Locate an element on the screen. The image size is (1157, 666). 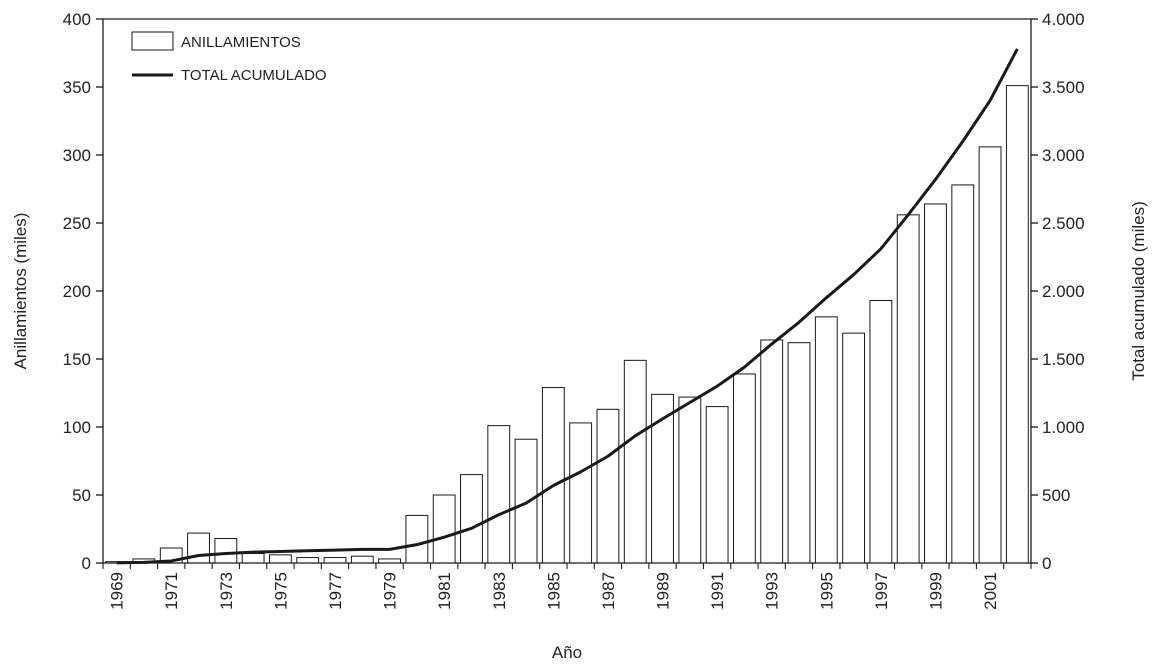
bar-1982 is located at coordinates (471, 519).